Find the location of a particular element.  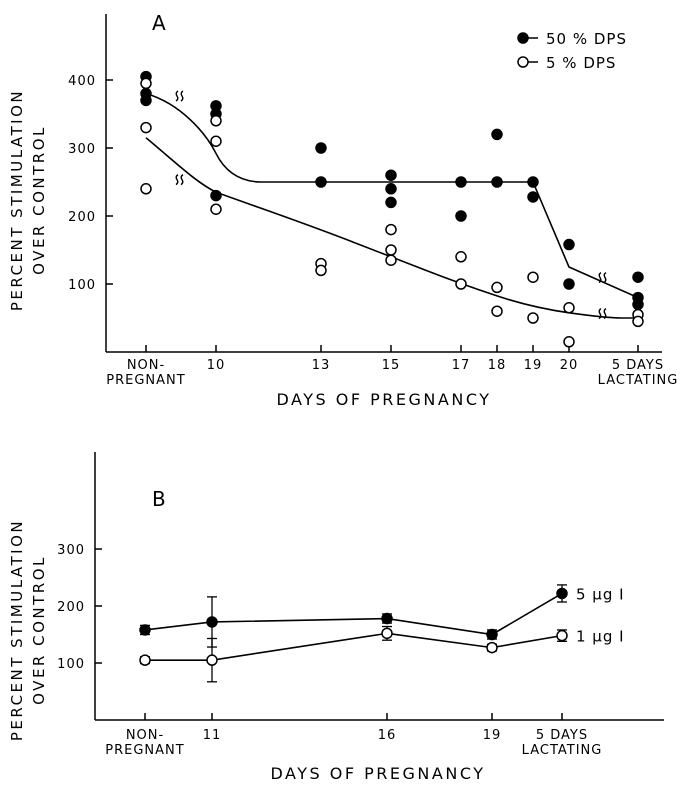

panel-b-series-label-ug1: 1 μg I is located at coordinates (600, 637).